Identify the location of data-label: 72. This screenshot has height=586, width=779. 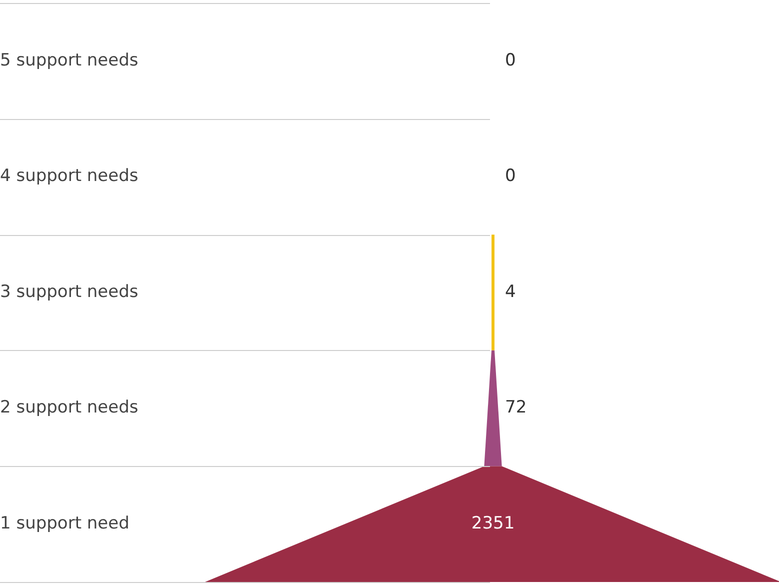
(516, 408).